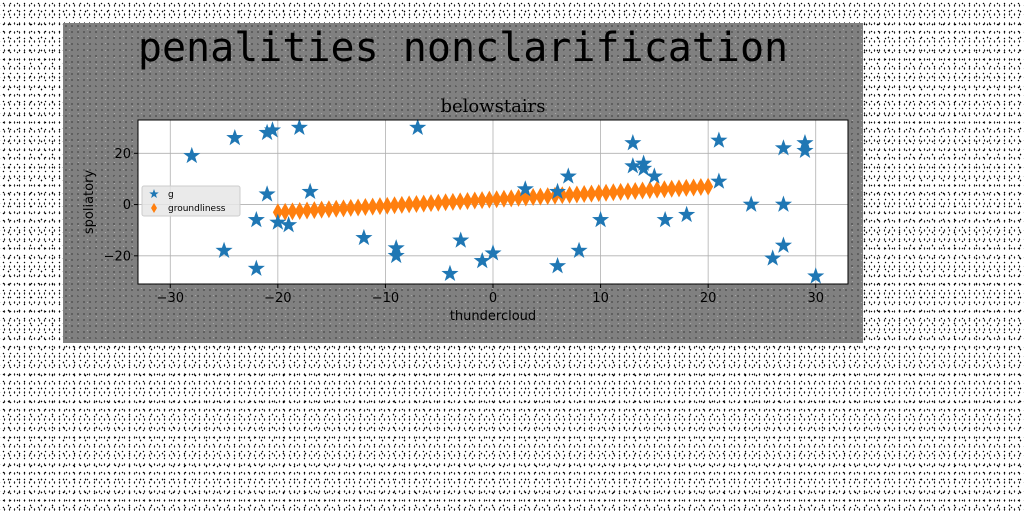 Image resolution: width=1024 pixels, height=512 pixels. Describe the element at coordinates (191, 201) in the screenshot. I see `chart-legend: g groundliness` at that location.